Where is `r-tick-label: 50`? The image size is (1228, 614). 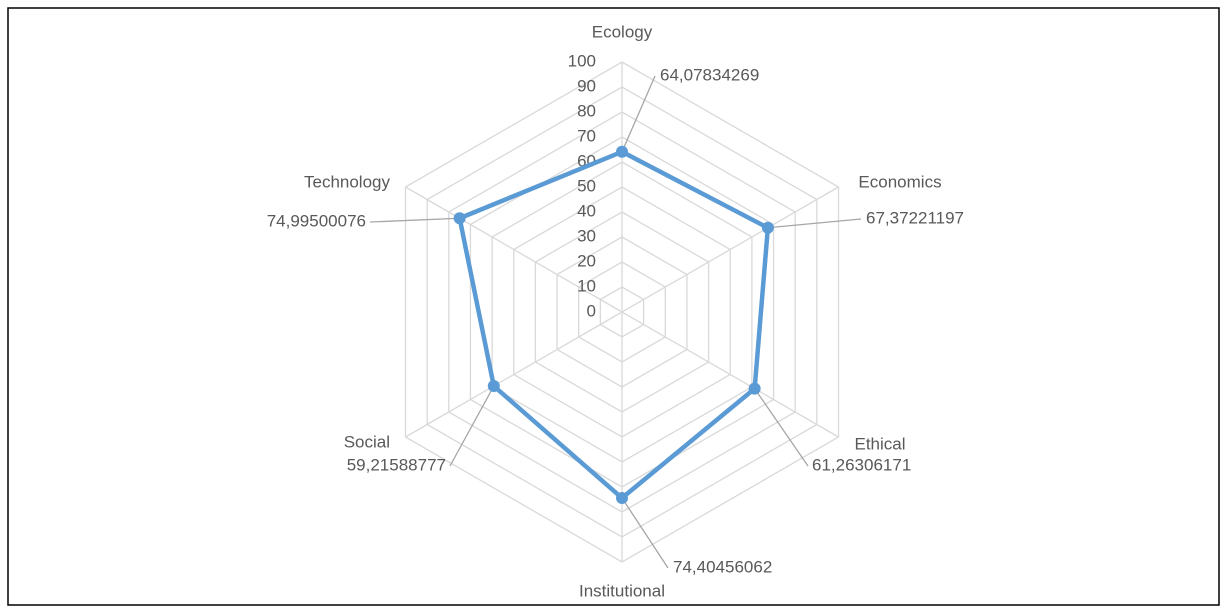
r-tick-label: 50 is located at coordinates (586, 185).